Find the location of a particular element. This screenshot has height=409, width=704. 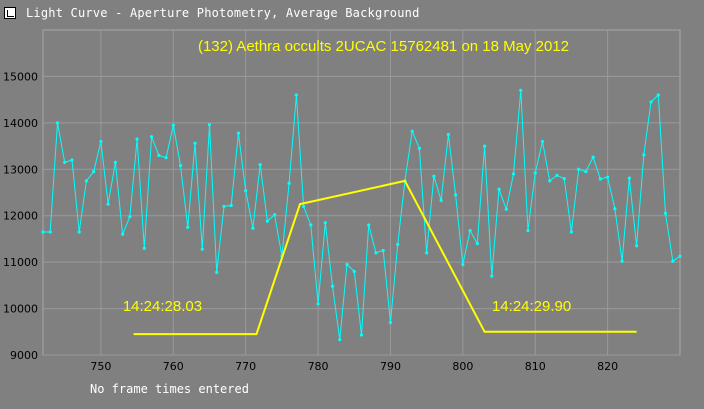

y-tick-label: 10000 is located at coordinates (20, 309).